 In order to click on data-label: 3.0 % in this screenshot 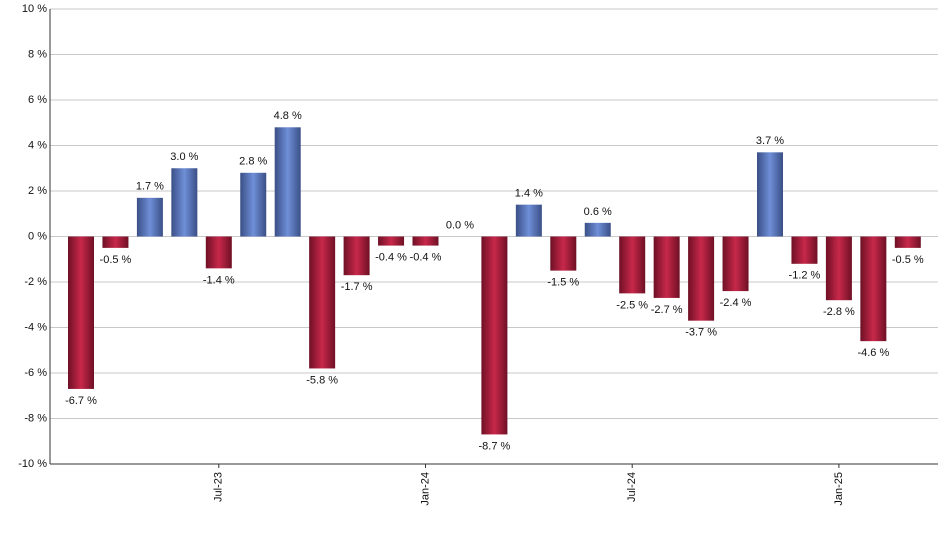, I will do `click(184, 157)`.